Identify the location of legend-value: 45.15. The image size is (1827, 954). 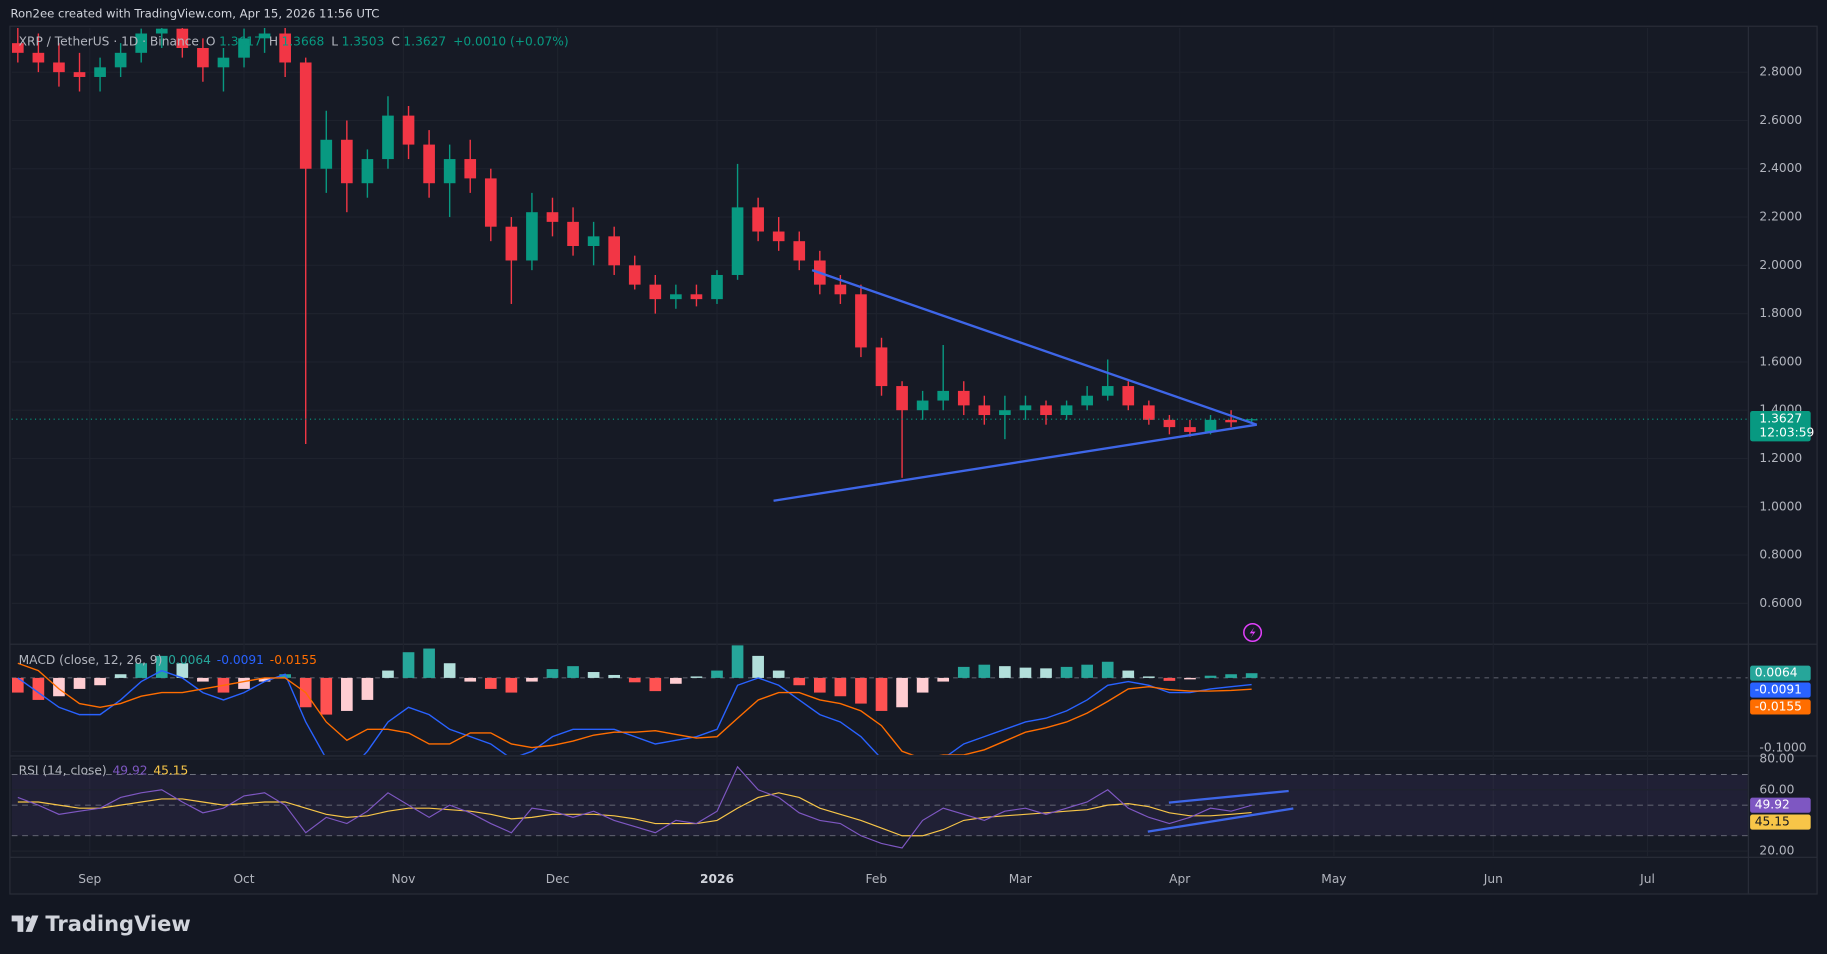
(170, 771).